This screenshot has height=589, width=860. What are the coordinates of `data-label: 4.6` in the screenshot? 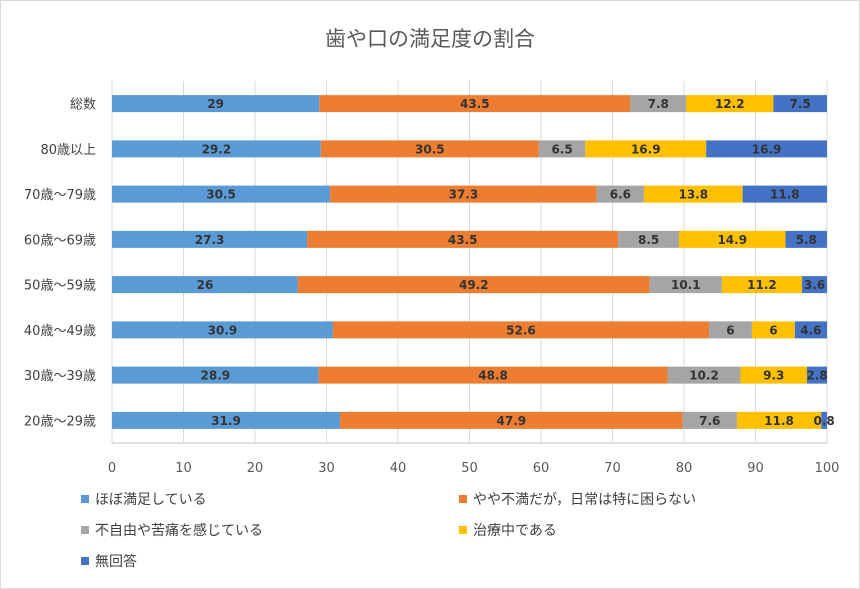 It's located at (810, 330).